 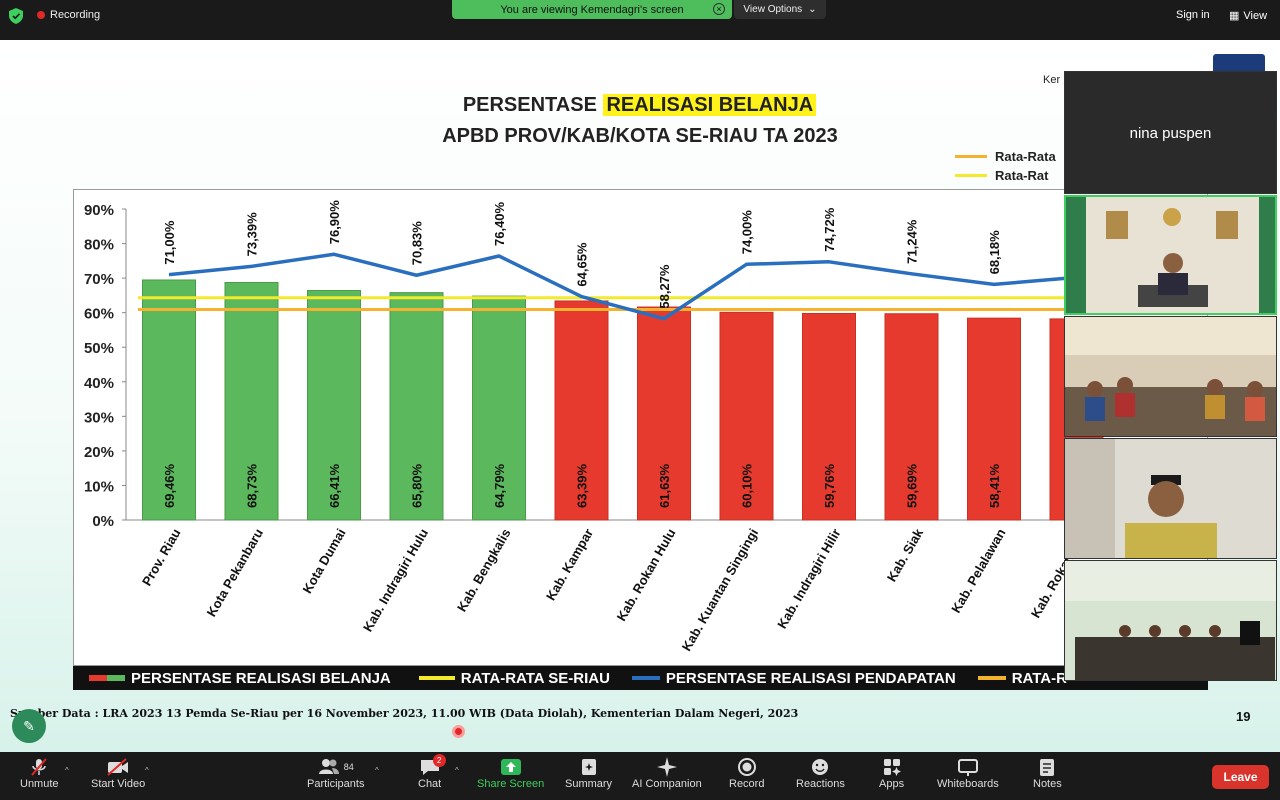 I want to click on participants-button: 84 Participants, so click(x=335, y=773).